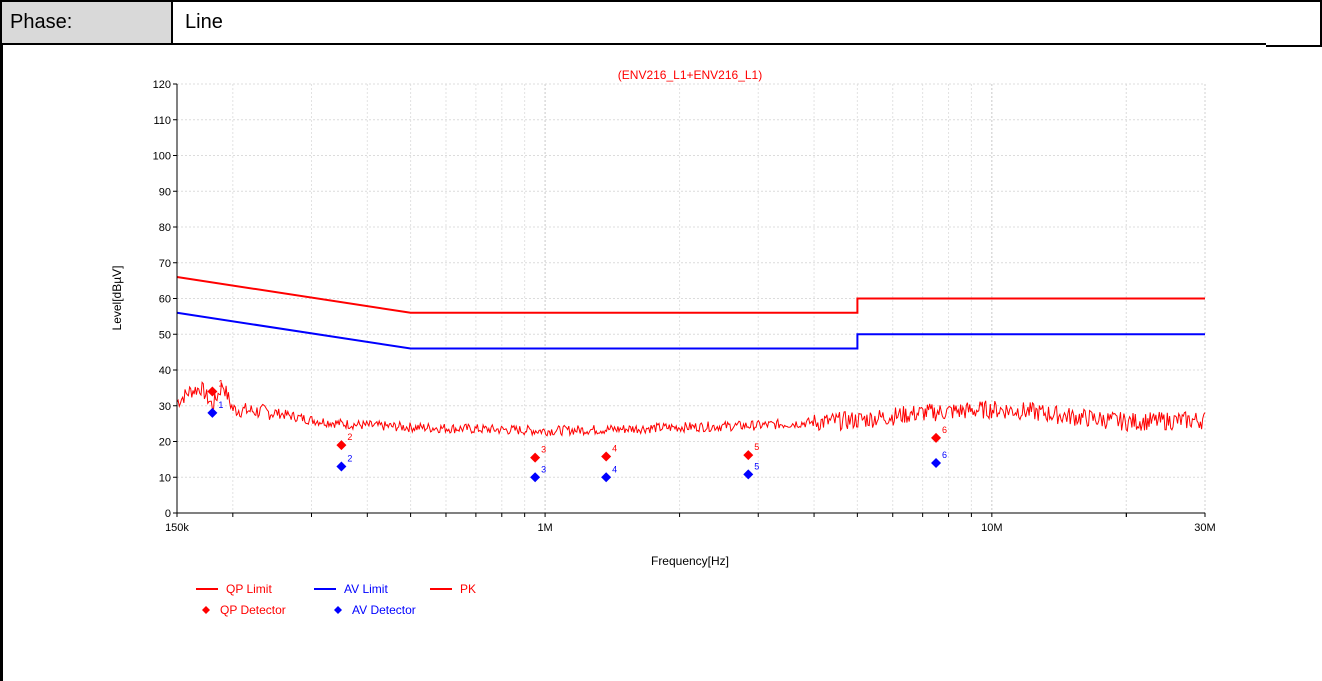 This screenshot has width=1322, height=681. Describe the element at coordinates (544, 528) in the screenshot. I see `x-tick-label: 1M` at that location.